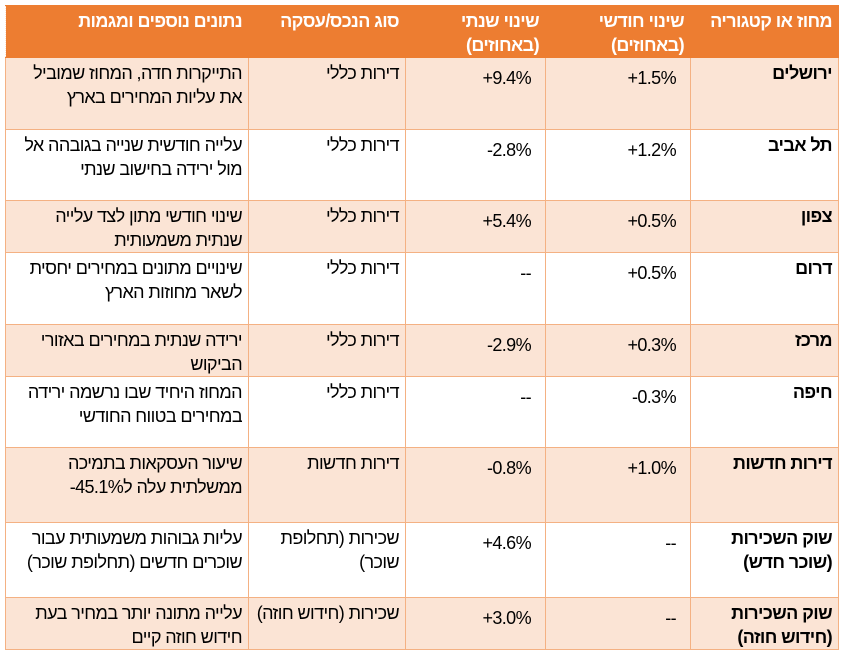  I want to click on region-cell: מרכז, so click(764, 350).